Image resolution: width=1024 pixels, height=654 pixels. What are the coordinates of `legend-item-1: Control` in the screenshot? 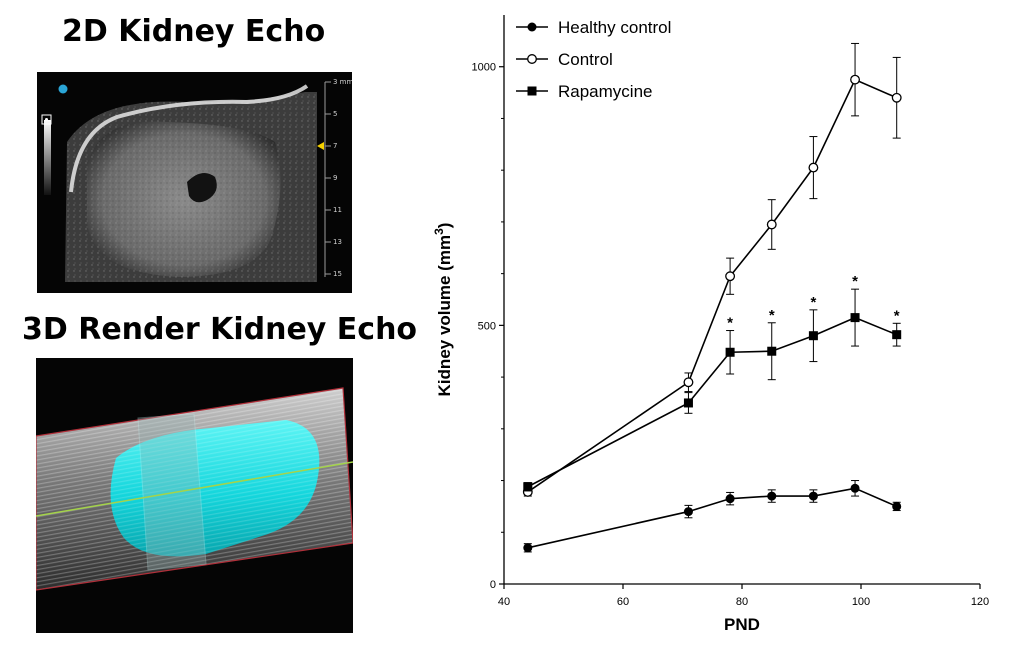 It's located at (564, 59).